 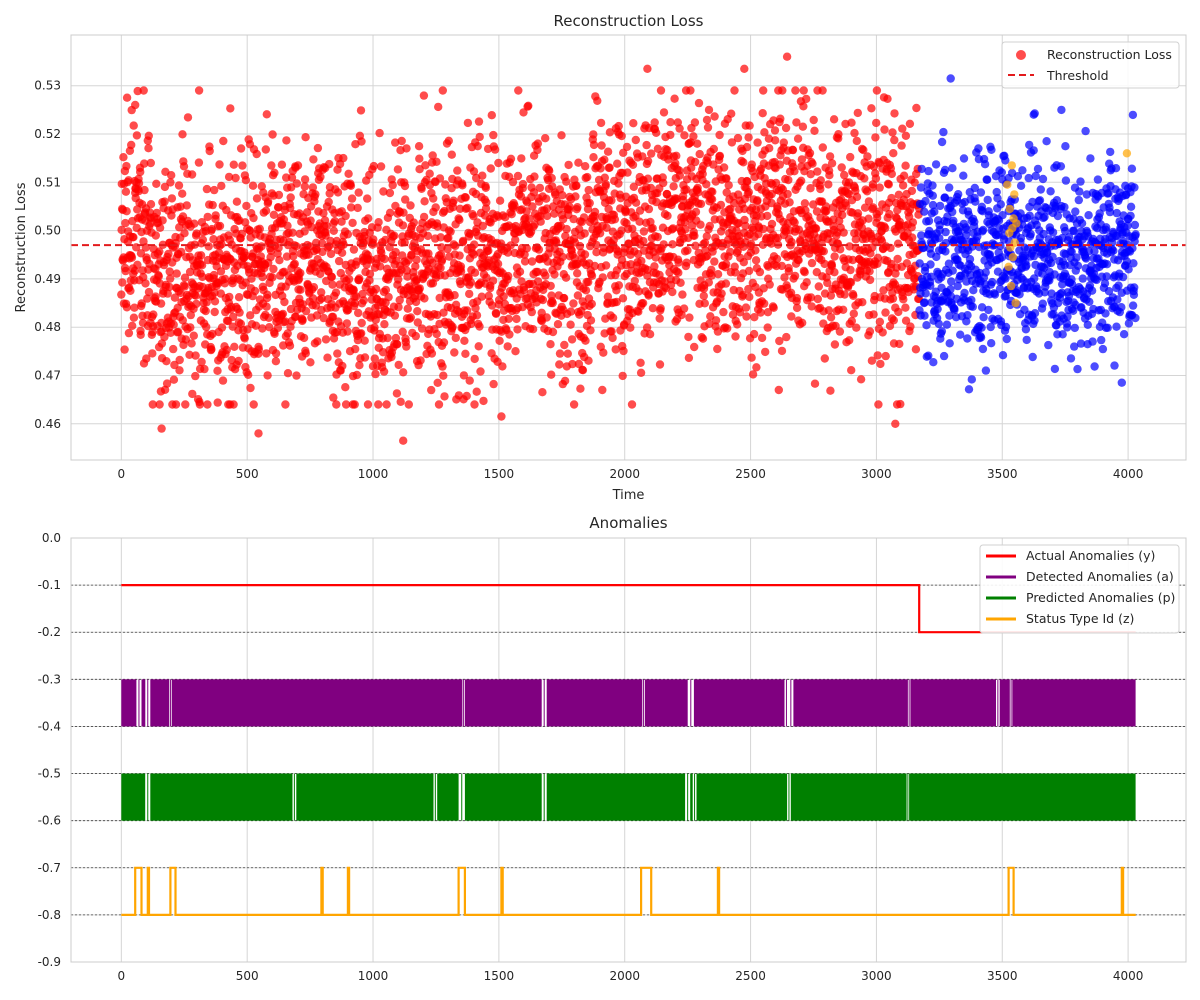 What do you see at coordinates (47, 279) in the screenshot?
I see `y-tick-label: 0.49` at bounding box center [47, 279].